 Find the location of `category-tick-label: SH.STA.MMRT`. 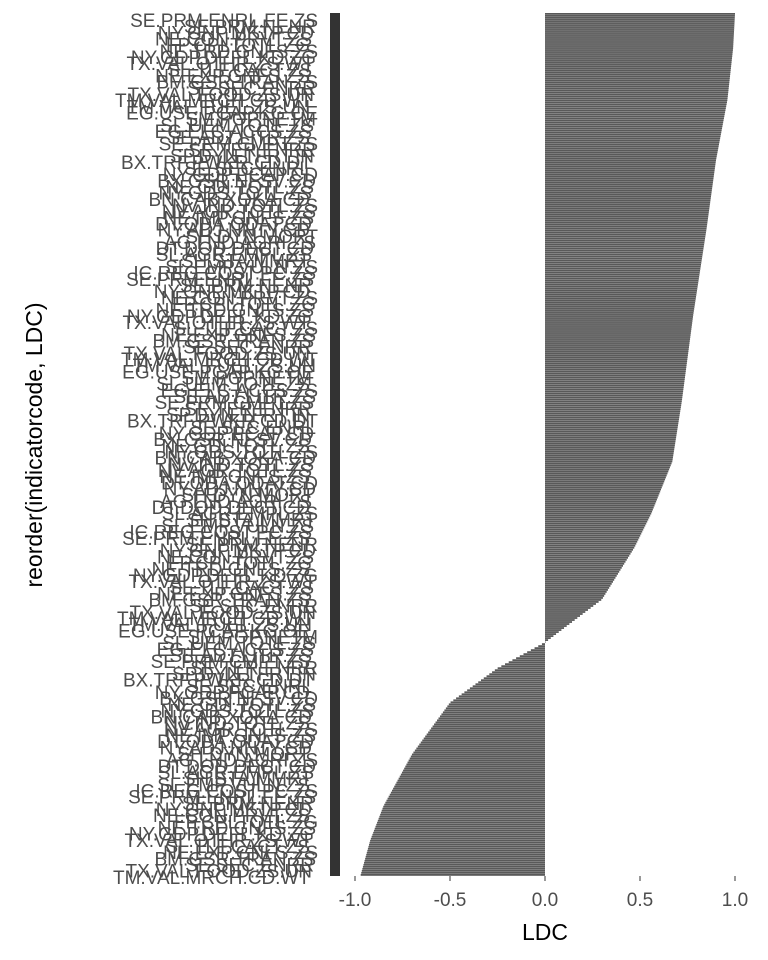

category-tick-label: SH.STA.MMRT is located at coordinates (248, 779).